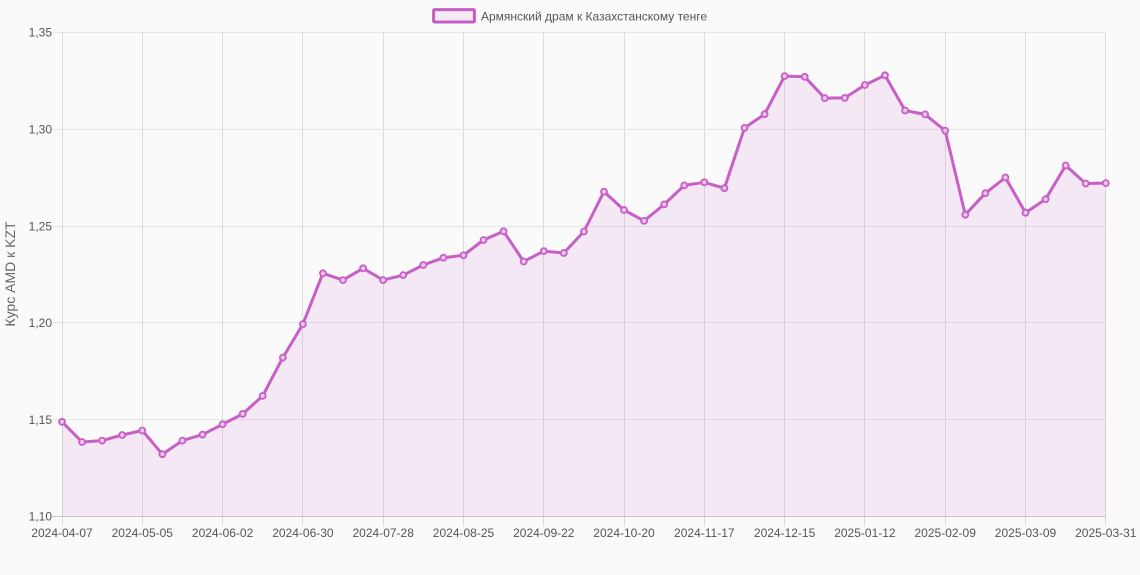 The width and height of the screenshot is (1140, 575). What do you see at coordinates (41, 130) in the screenshot?
I see `svg-text: 1,30` at bounding box center [41, 130].